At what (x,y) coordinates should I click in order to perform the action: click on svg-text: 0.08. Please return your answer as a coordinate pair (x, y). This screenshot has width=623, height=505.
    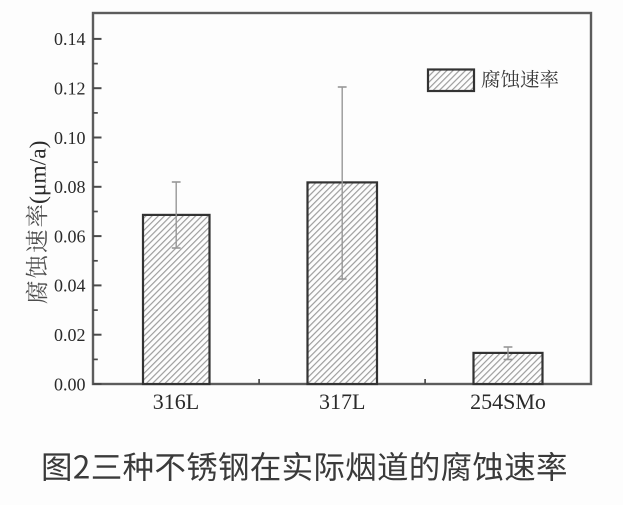
    Looking at the image, I should click on (70, 187).